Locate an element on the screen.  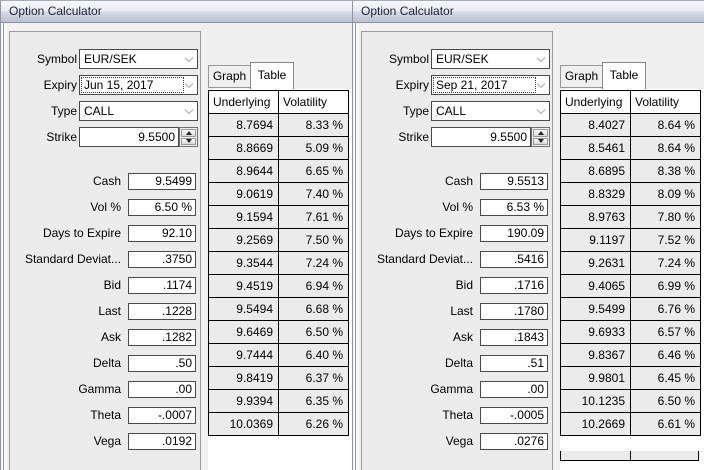
volatility-cell: 7.40 % is located at coordinates (313, 194).